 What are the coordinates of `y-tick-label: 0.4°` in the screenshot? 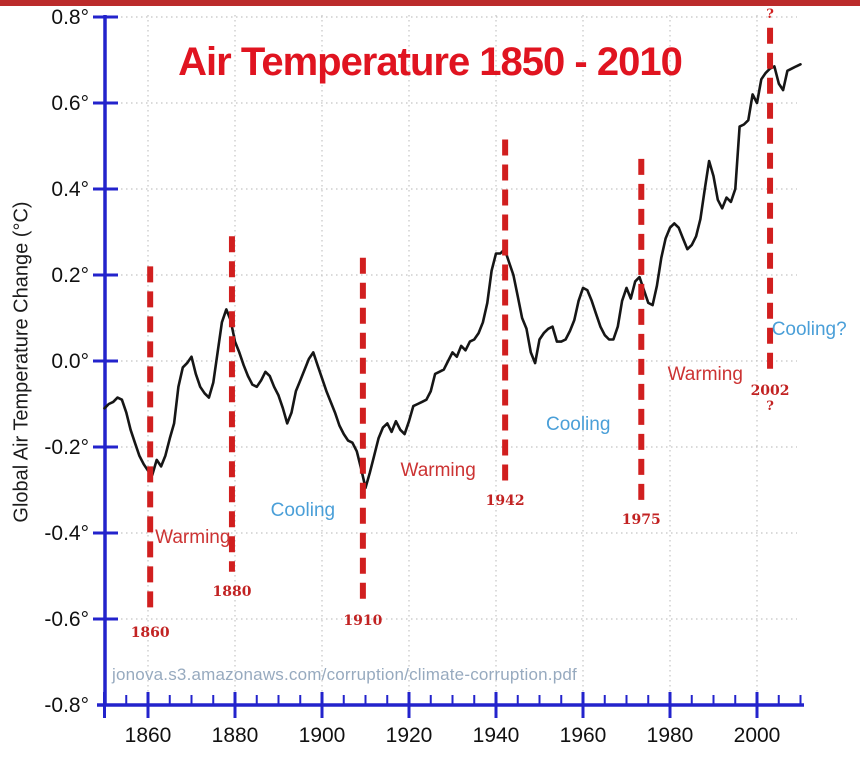 It's located at (70, 189).